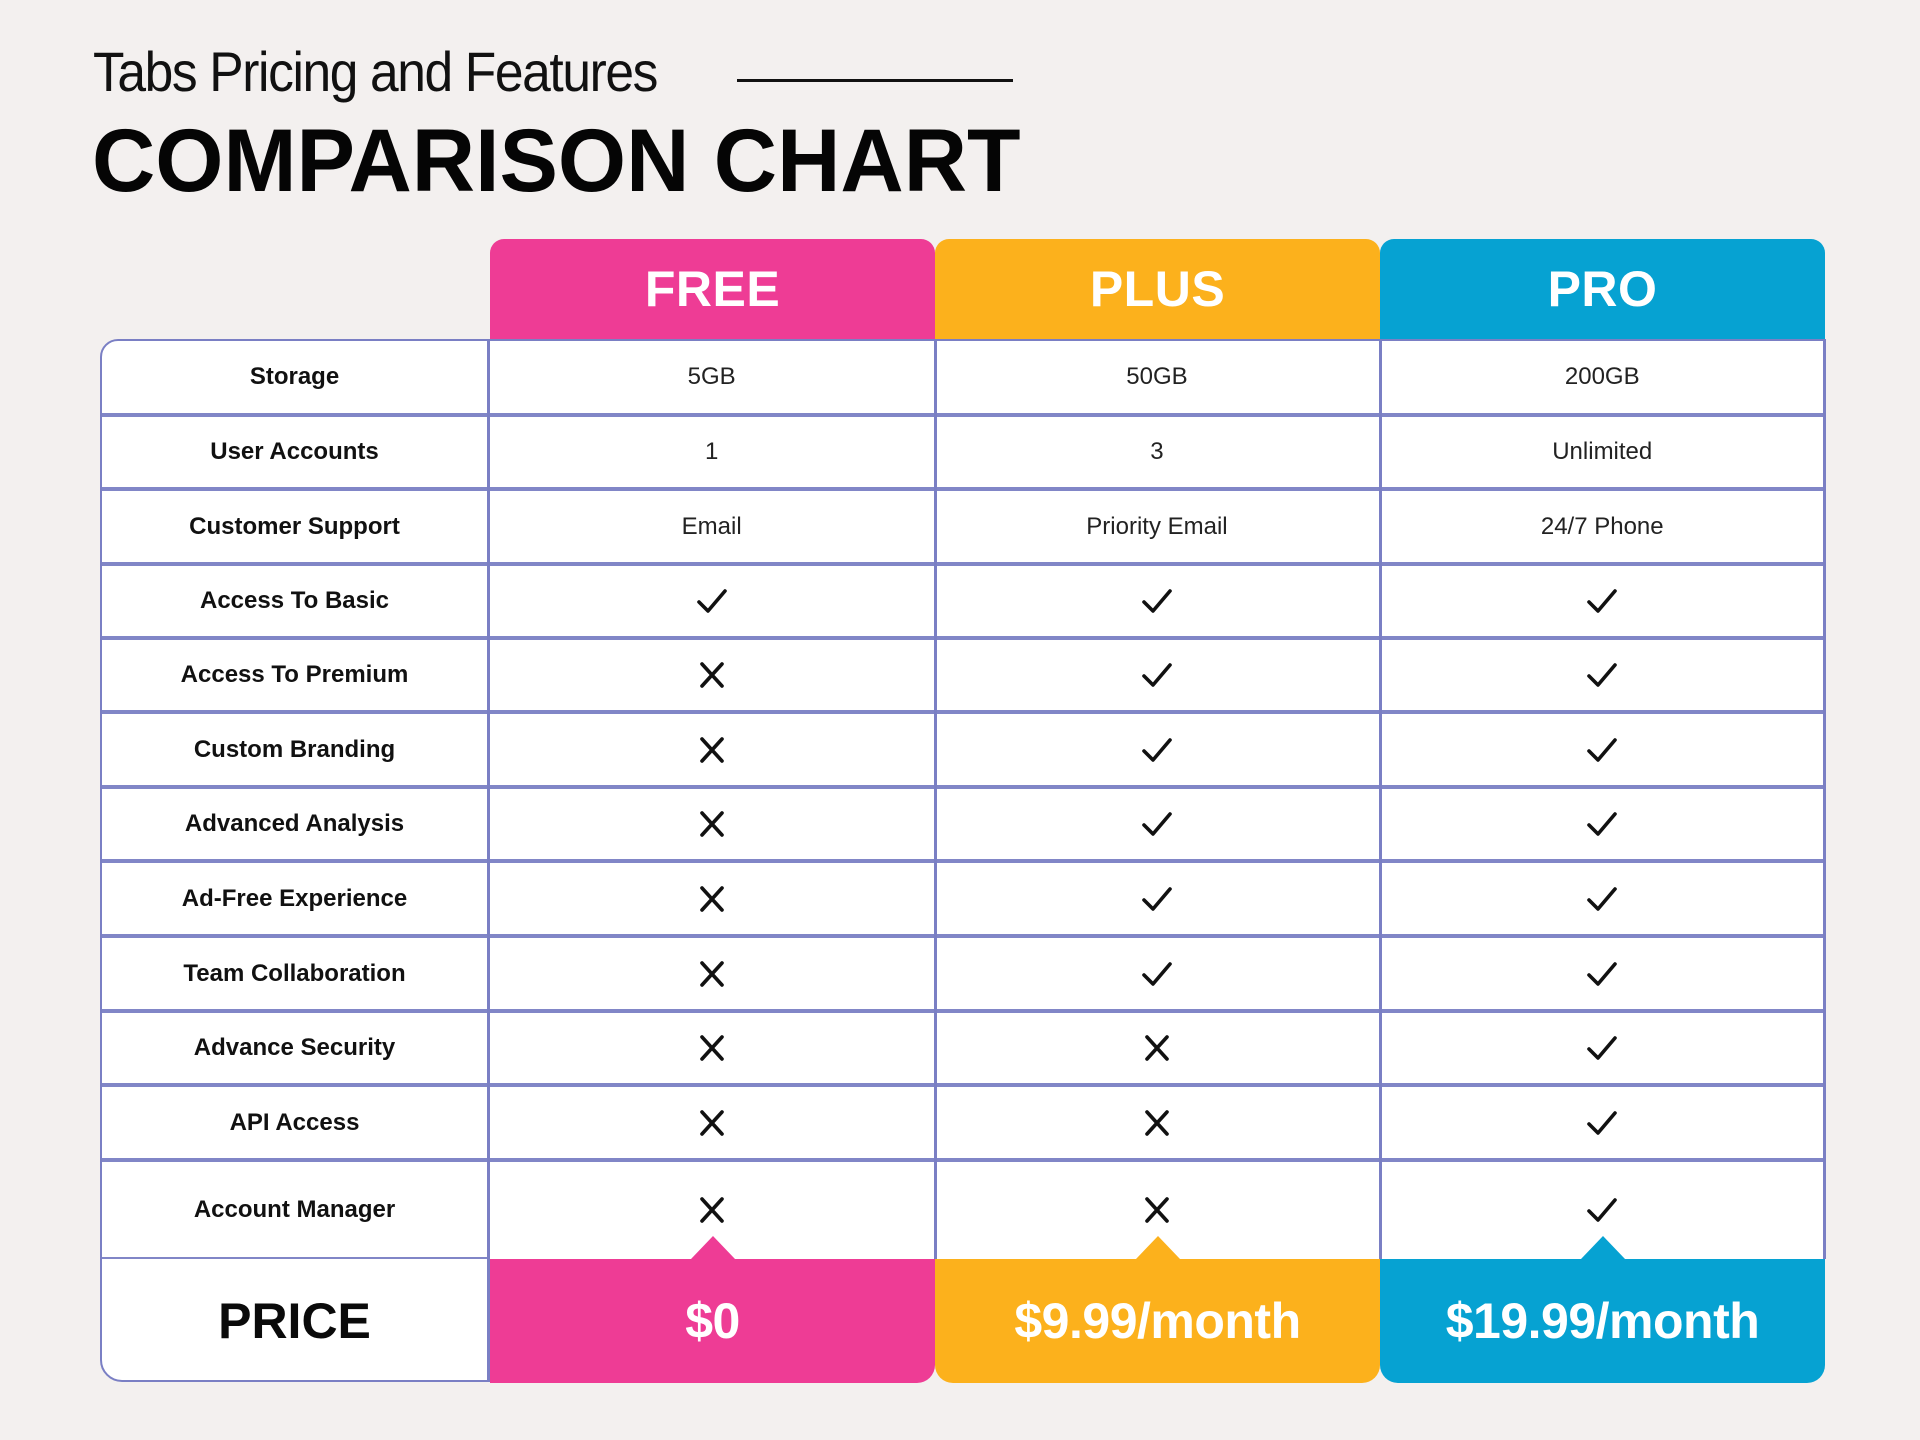  Describe the element at coordinates (1157, 340) in the screenshot. I see `table-top-border` at that location.